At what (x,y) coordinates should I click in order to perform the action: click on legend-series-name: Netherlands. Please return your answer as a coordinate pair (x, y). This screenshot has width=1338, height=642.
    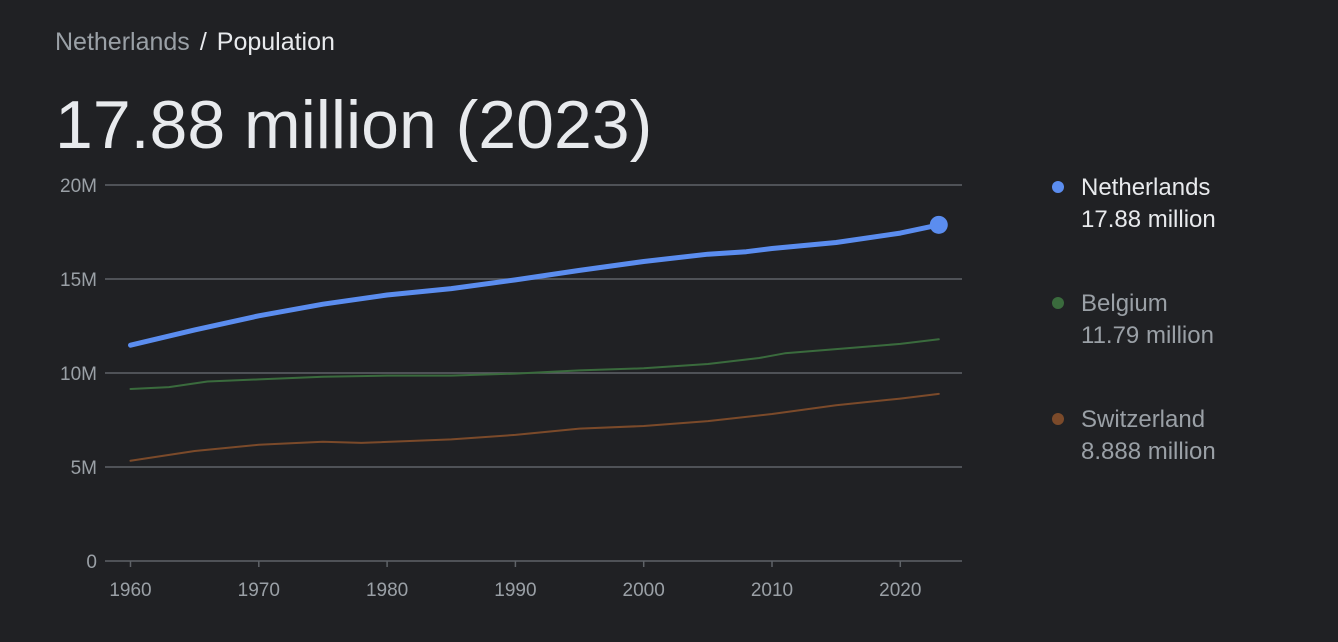
    Looking at the image, I should click on (1146, 187).